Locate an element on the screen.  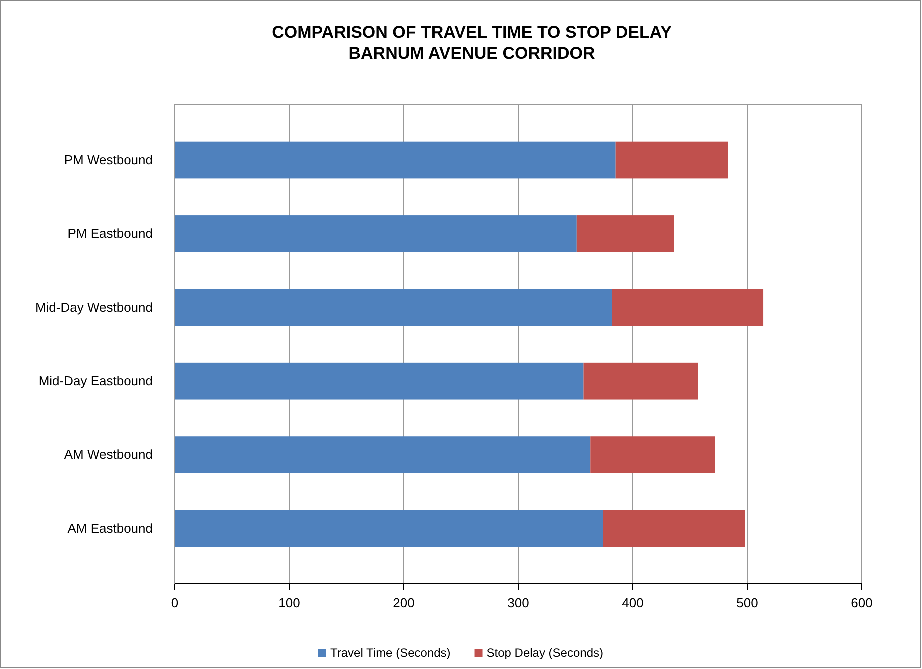
y-tick-label: PM Westbound is located at coordinates (108, 160).